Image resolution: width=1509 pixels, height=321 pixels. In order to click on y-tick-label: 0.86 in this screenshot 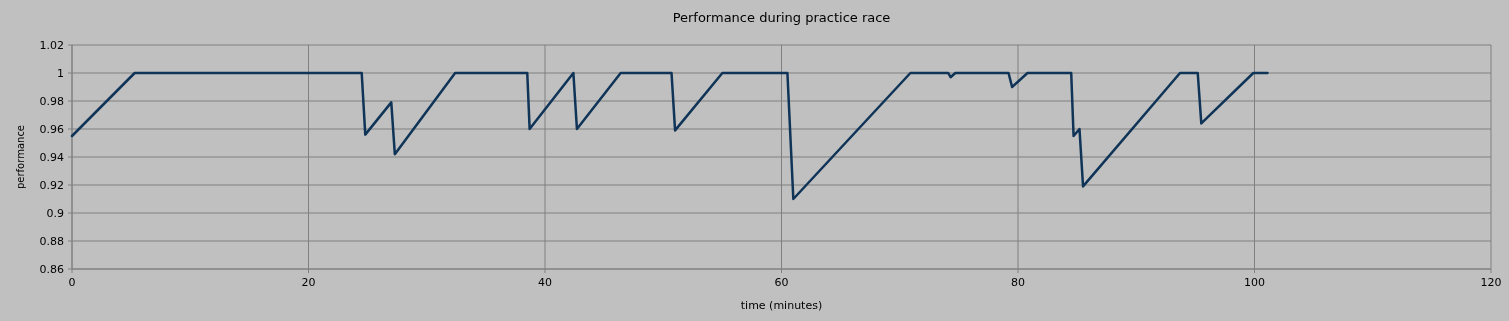, I will do `click(51, 269)`.